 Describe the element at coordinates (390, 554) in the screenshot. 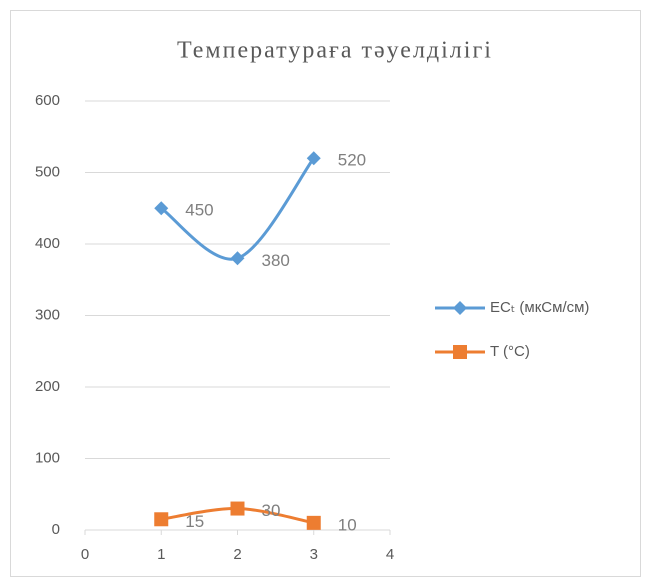

I see `x-tick-label: 4` at that location.